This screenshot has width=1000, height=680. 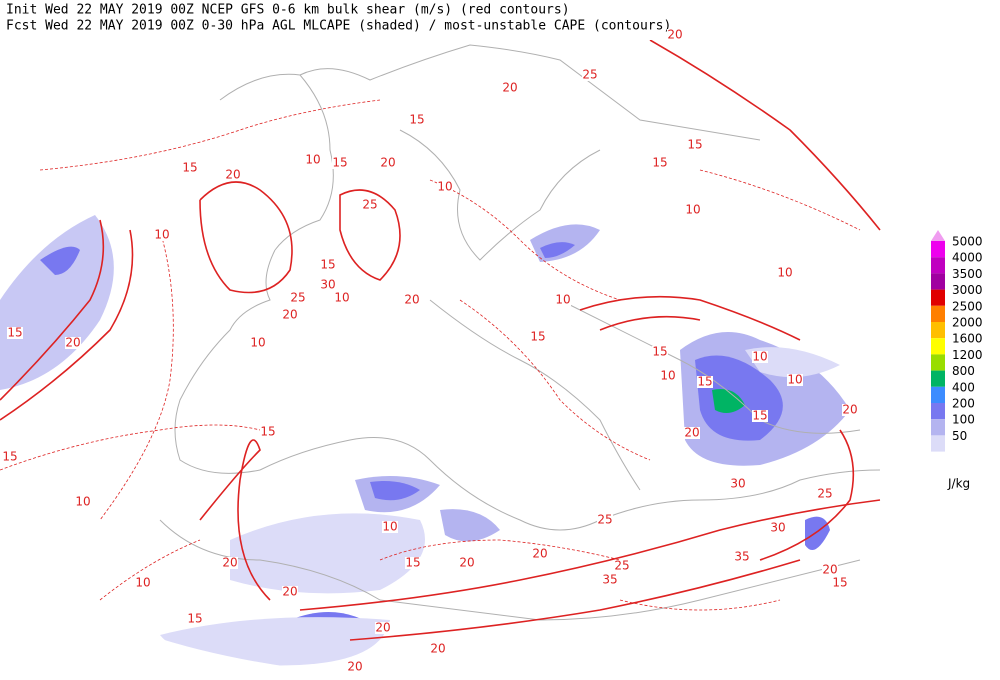 I want to click on legend-label: 50, so click(x=959, y=436).